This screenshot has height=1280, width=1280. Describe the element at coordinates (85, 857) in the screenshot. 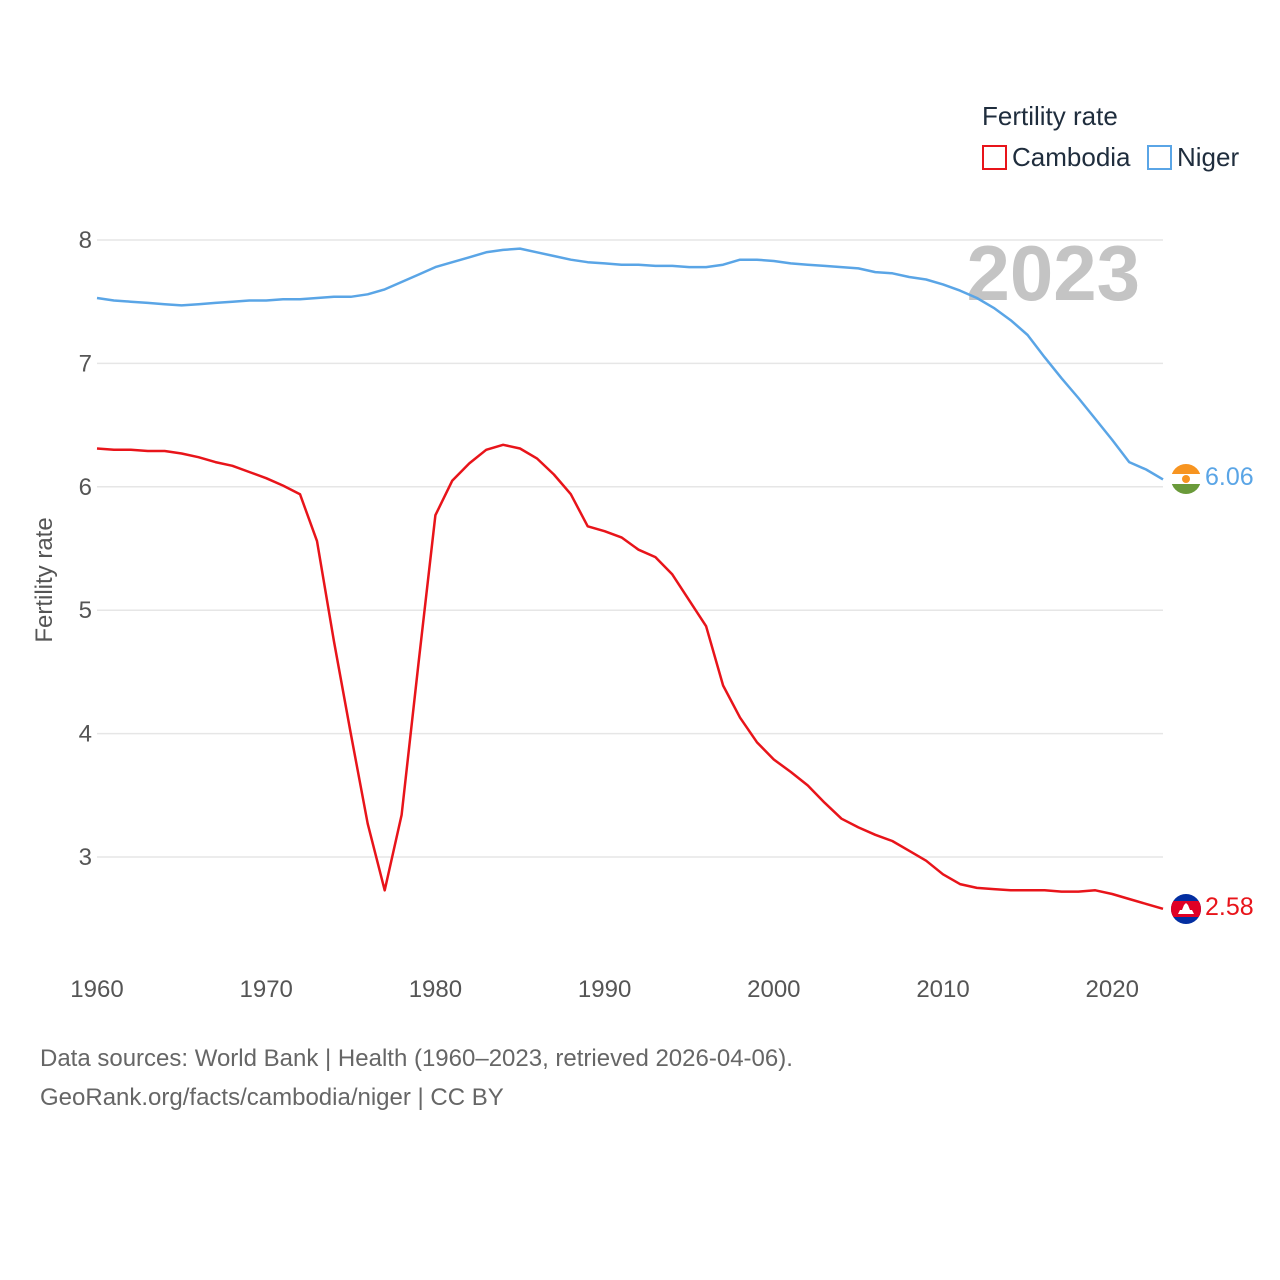

I see `y-tick-label: 3` at that location.